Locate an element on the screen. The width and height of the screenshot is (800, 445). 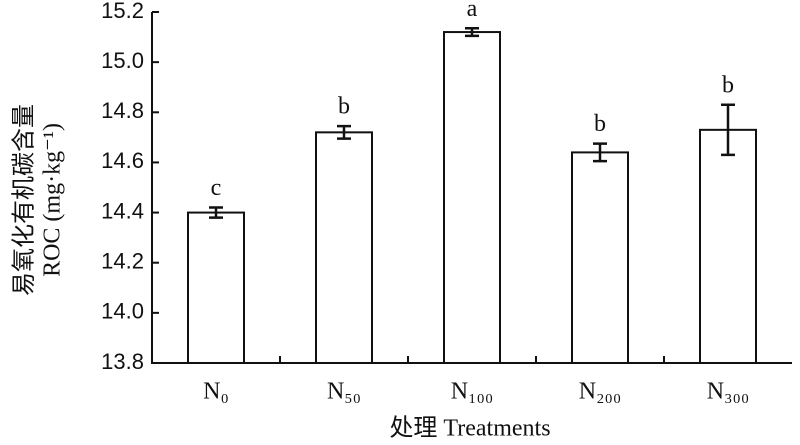
y-tick-label: 14.0 is located at coordinates (122, 311).